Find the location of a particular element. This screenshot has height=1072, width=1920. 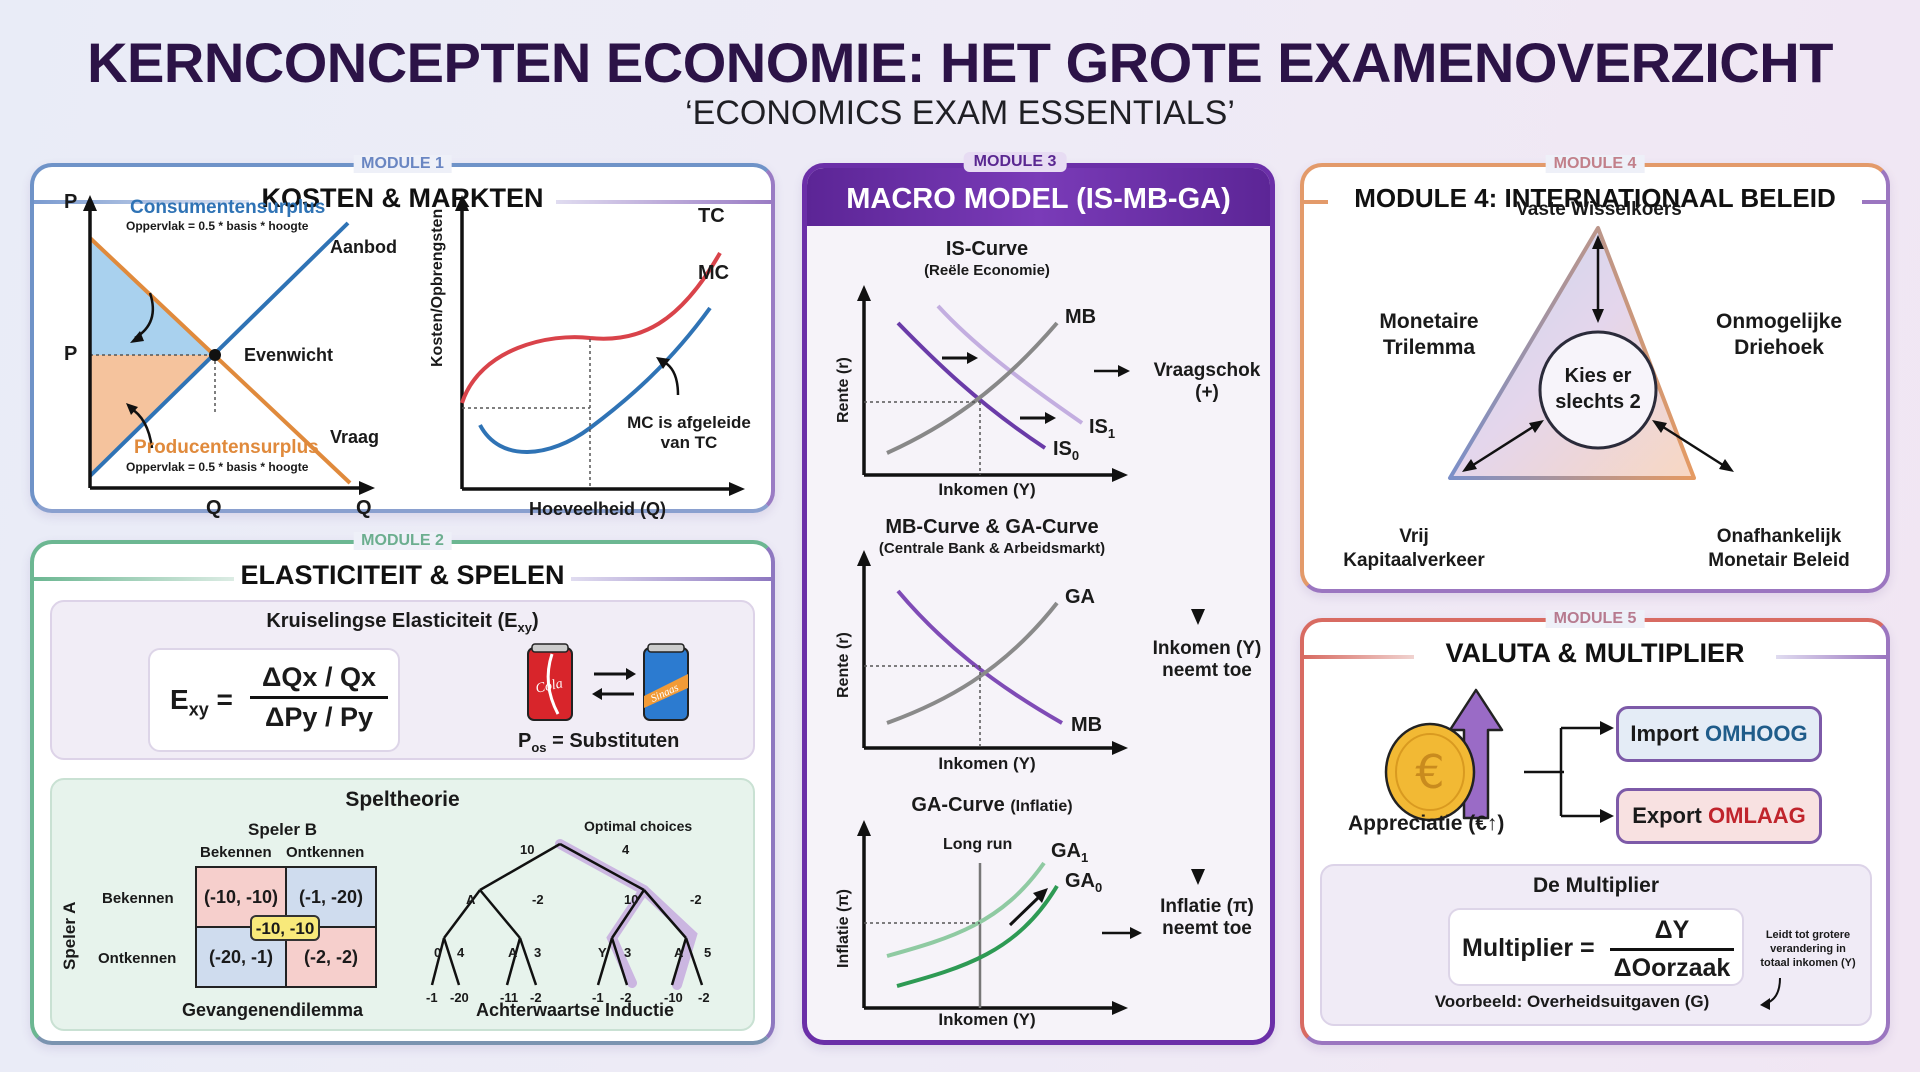

label-line: Monetaire is located at coordinates (1429, 321).